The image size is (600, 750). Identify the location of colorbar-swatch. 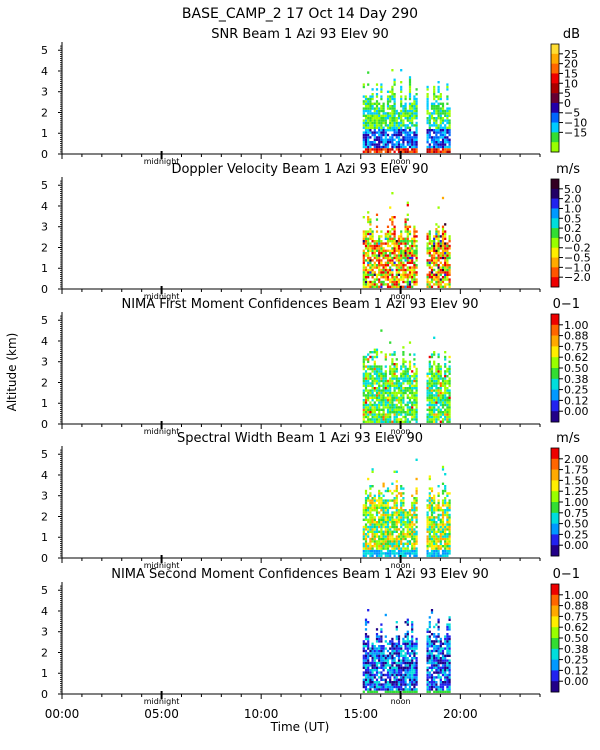
(555, 590).